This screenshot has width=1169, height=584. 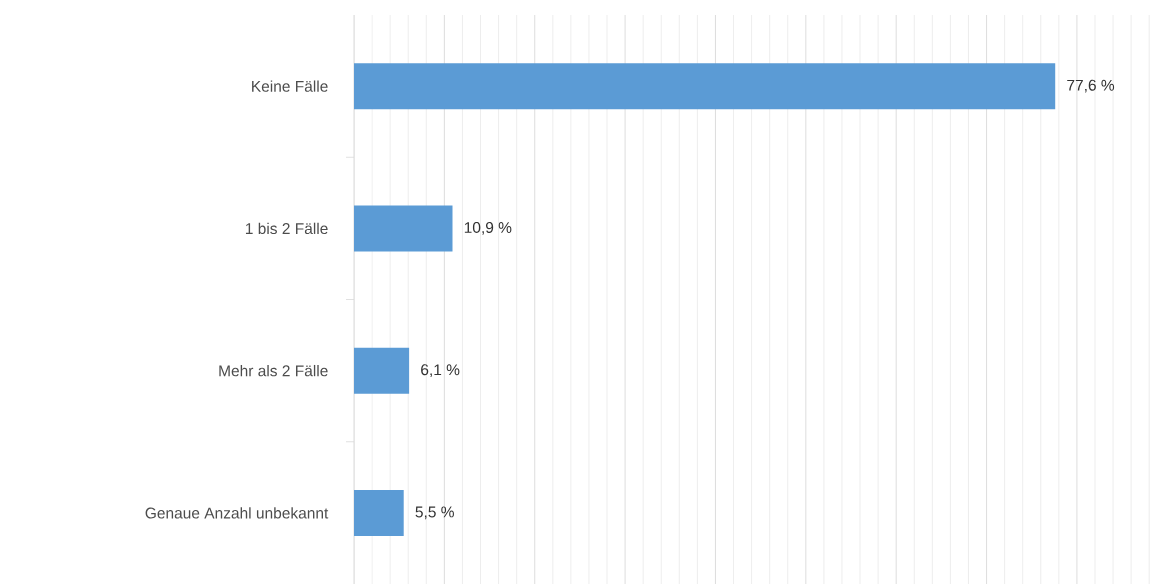 I want to click on y-tick-label: 1 bis 2 Fälle, so click(x=286, y=228).